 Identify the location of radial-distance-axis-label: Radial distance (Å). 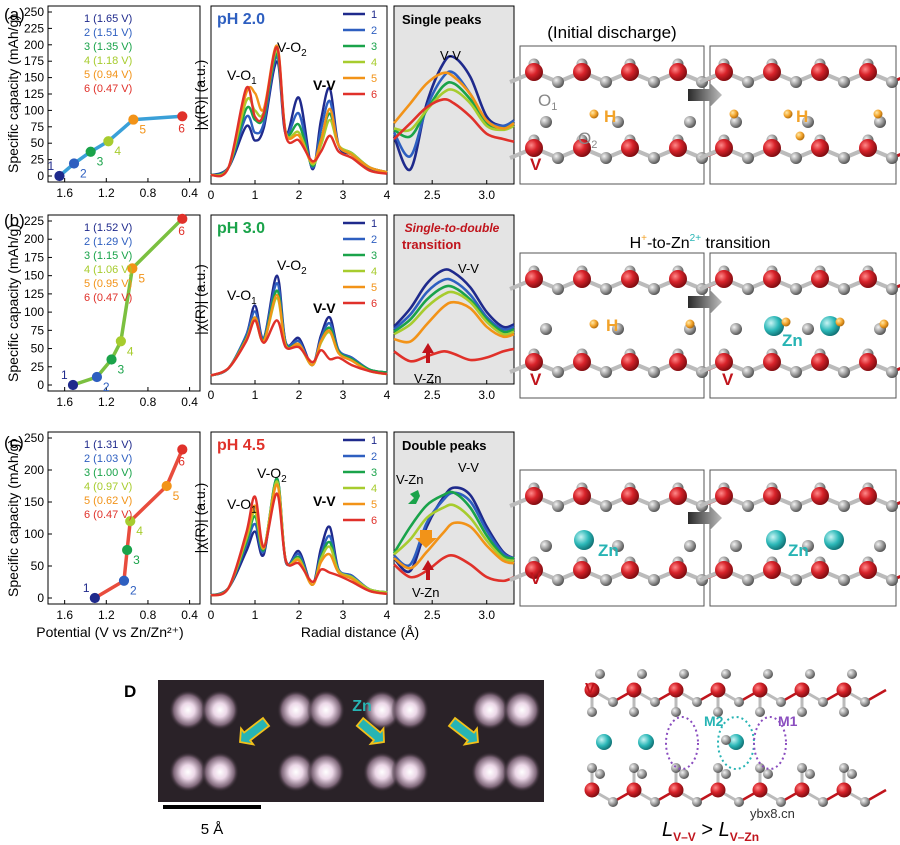
(360, 632).